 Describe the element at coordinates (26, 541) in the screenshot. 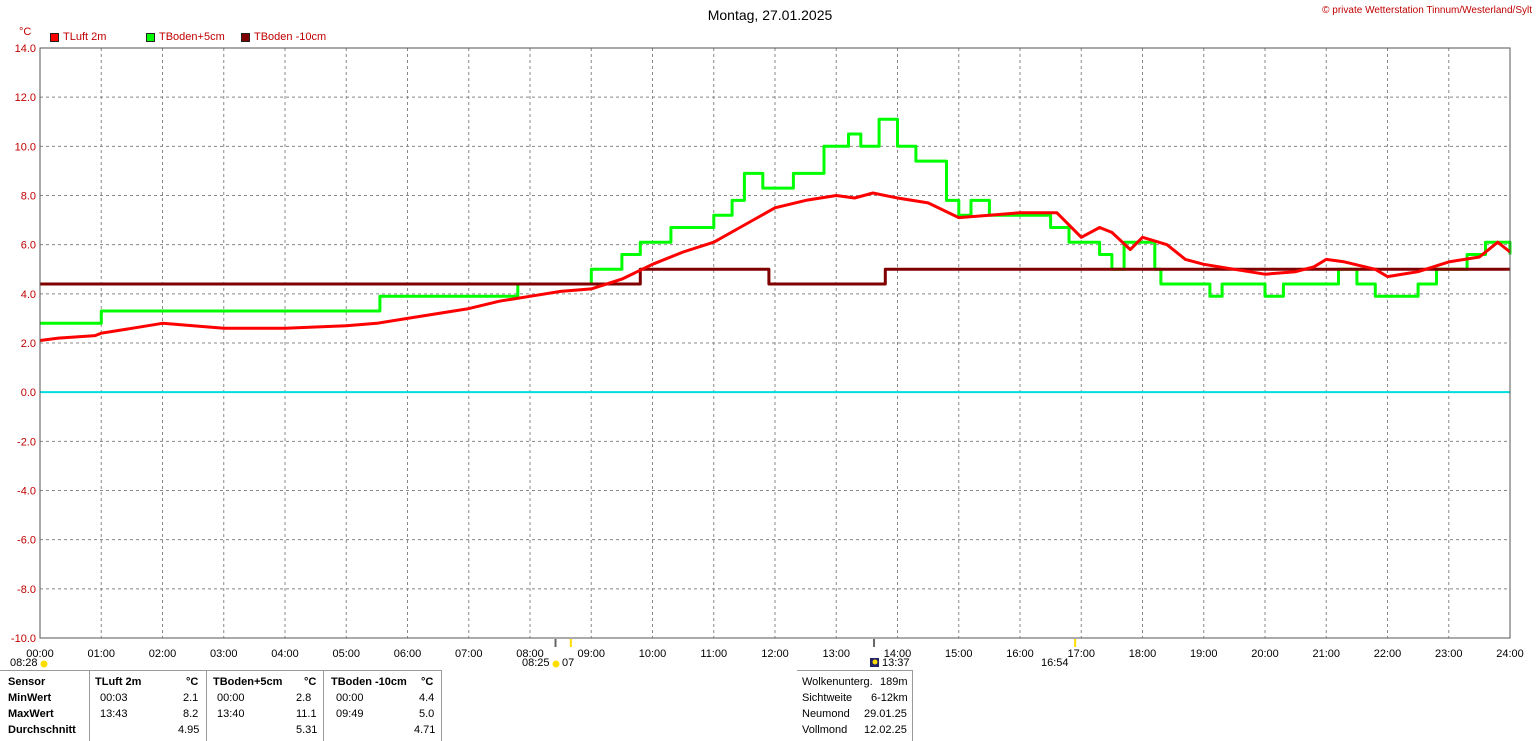

I see `y-tick-label: -6.0` at that location.